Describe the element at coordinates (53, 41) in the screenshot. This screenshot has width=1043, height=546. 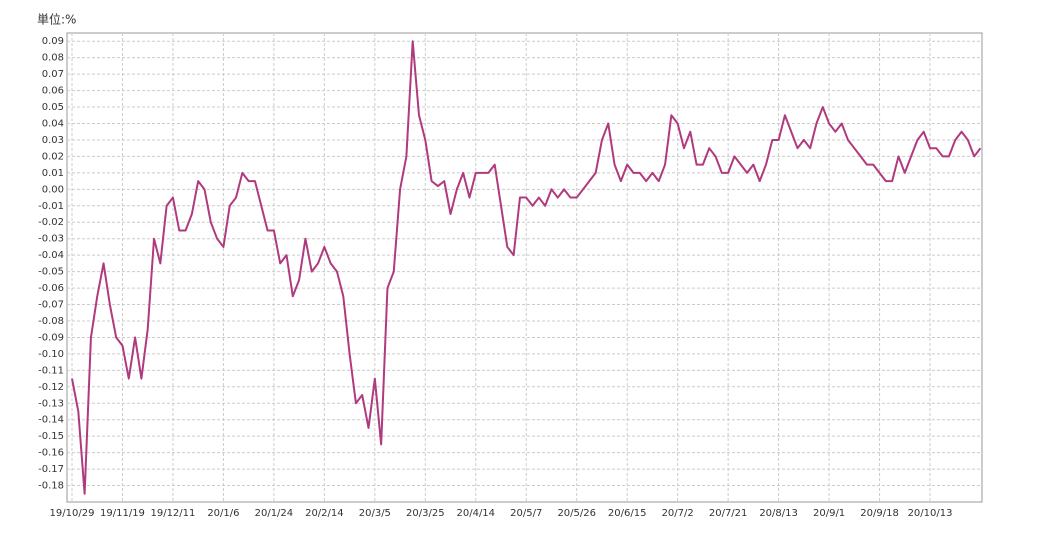
I see `y-tick-label: 0.09` at that location.